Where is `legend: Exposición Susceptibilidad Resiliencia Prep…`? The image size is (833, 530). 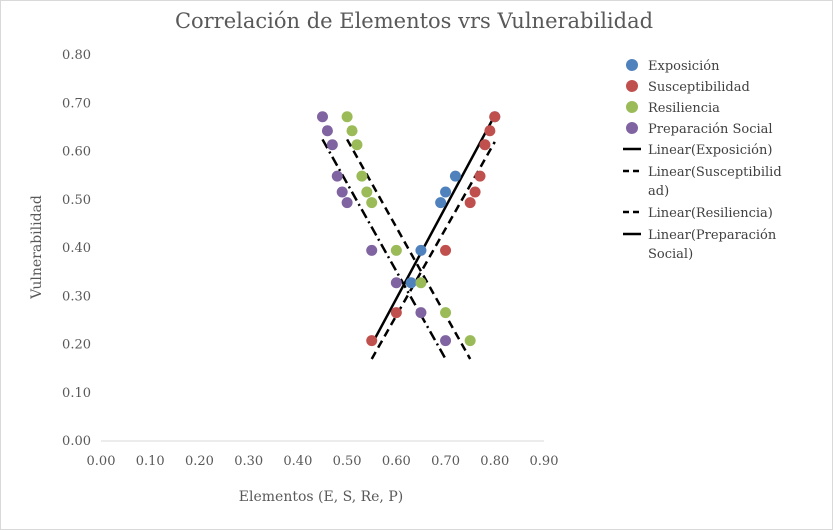
legend: Exposición Susceptibilidad Resiliencia Prep… is located at coordinates (702, 160).